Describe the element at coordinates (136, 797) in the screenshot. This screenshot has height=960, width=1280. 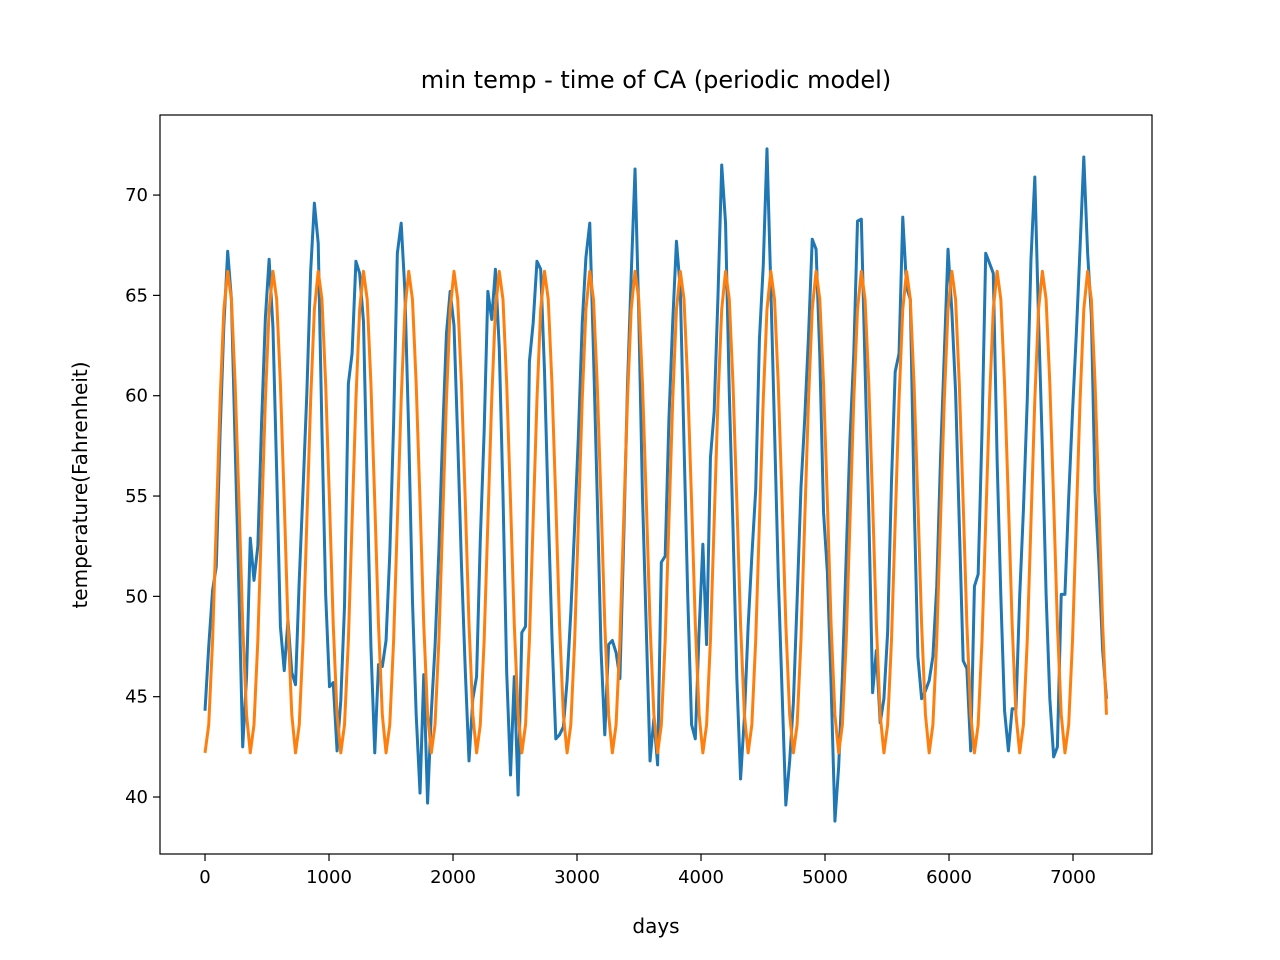
I see `y-tick-label: 40` at that location.